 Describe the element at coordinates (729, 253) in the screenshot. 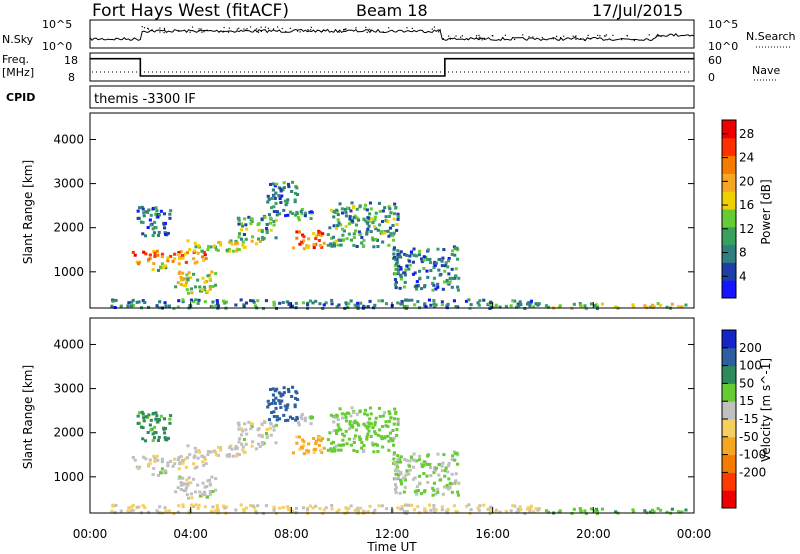

I see `power-colorbar-swatch` at that location.